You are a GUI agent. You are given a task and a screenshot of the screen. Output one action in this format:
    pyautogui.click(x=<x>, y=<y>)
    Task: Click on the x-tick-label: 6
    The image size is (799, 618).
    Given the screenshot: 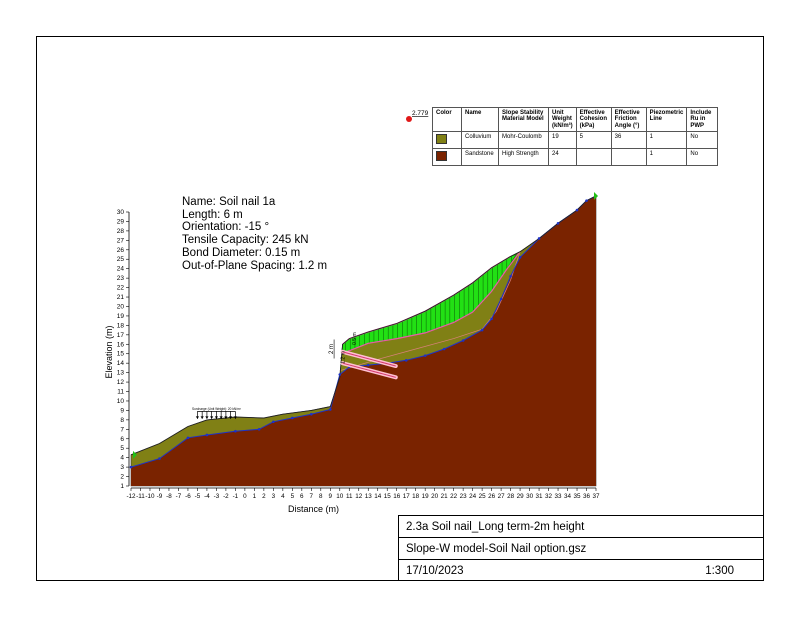 What is the action you would take?
    pyautogui.click(x=302, y=496)
    